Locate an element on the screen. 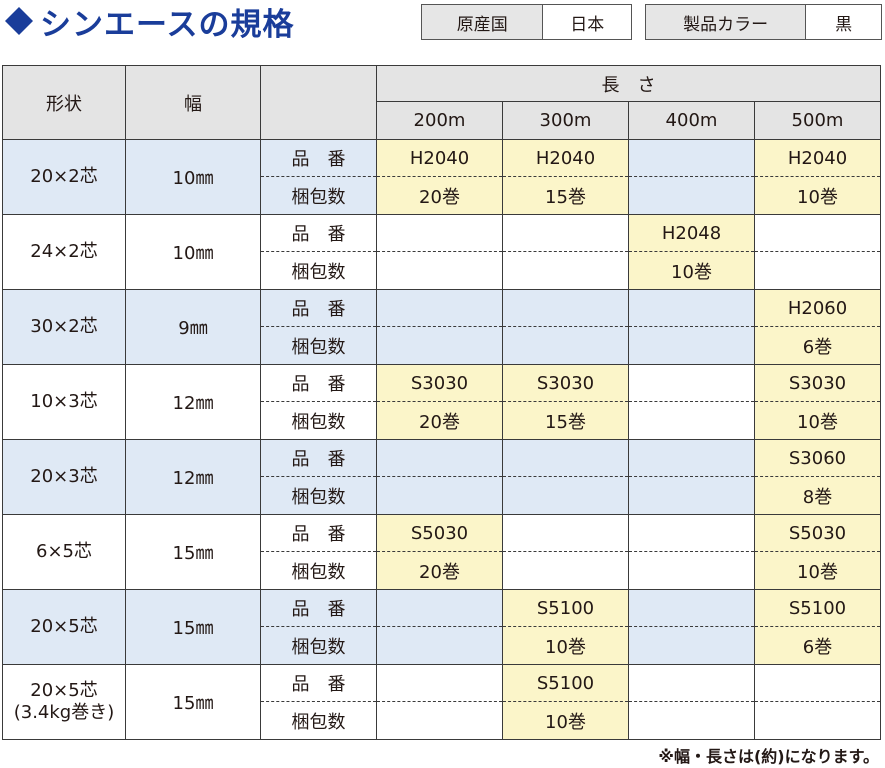 The width and height of the screenshot is (885, 768). shape-cell: 30×2芯 is located at coordinates (64, 327).